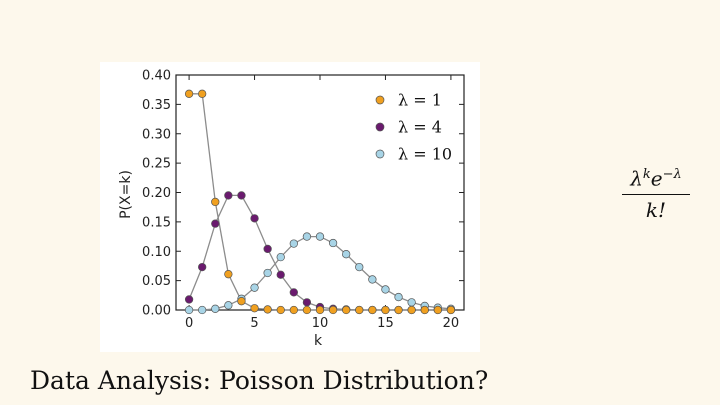  What do you see at coordinates (156, 134) in the screenshot?
I see `y-tick-label: 0.30` at bounding box center [156, 134].